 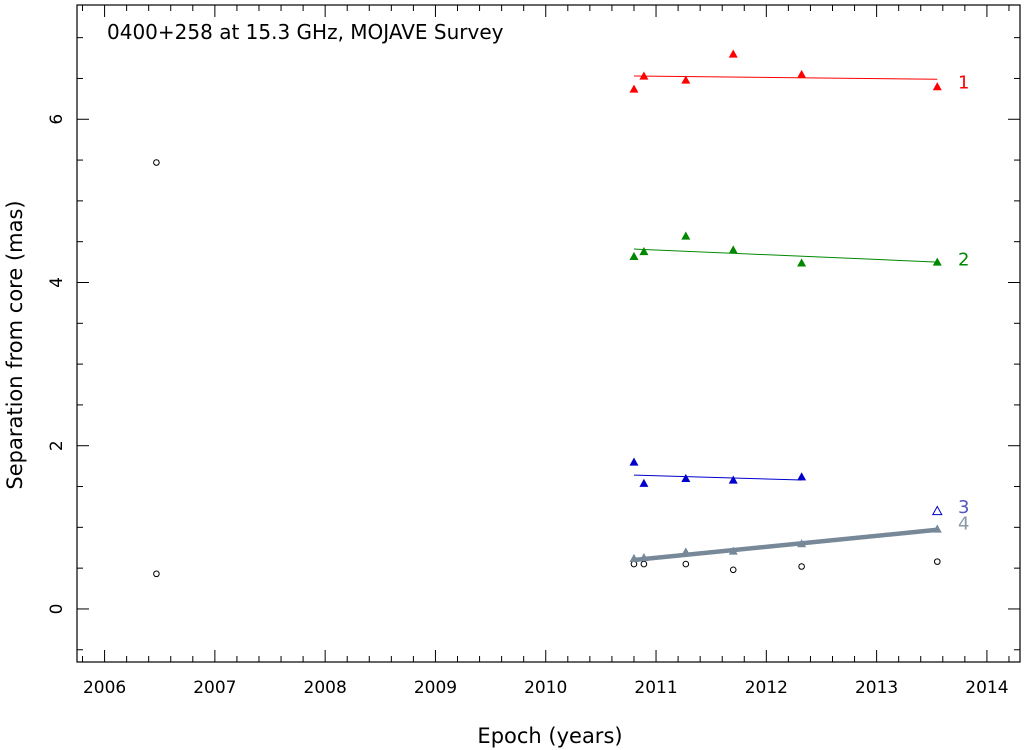 What do you see at coordinates (766, 688) in the screenshot?
I see `x-tick-label: 2012` at bounding box center [766, 688].